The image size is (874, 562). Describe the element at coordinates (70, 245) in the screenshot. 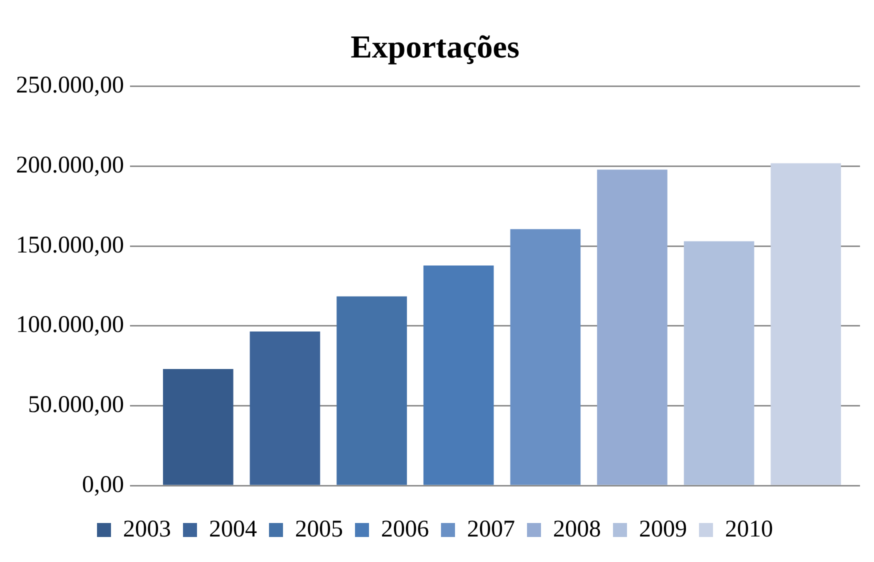

I see `y-tick-label: 150.000,00` at that location.